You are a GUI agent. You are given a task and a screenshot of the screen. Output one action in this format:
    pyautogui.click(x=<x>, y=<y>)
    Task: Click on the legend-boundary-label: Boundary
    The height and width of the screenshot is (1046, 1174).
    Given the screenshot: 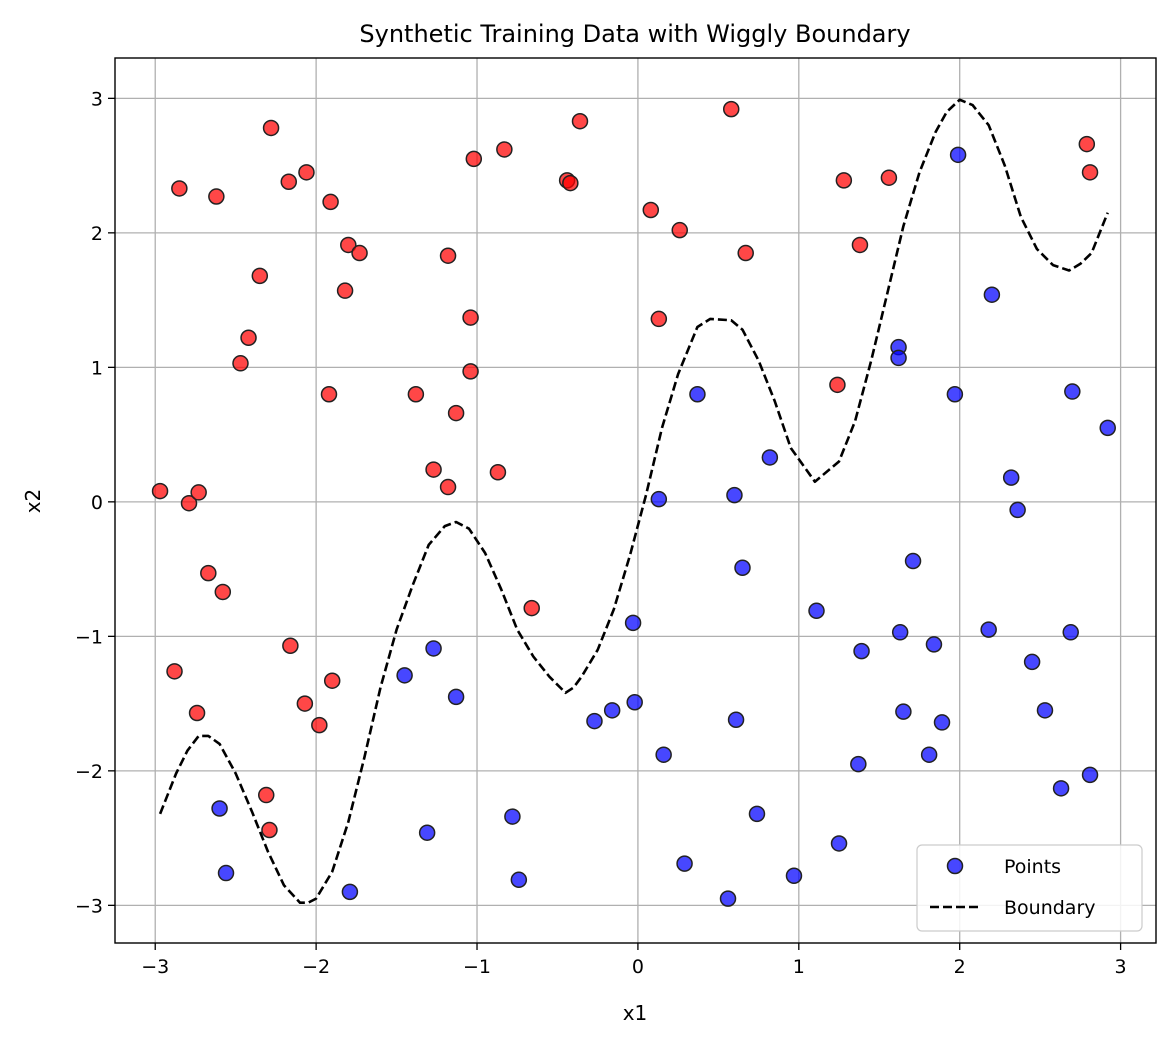 What is the action you would take?
    pyautogui.click(x=1050, y=908)
    